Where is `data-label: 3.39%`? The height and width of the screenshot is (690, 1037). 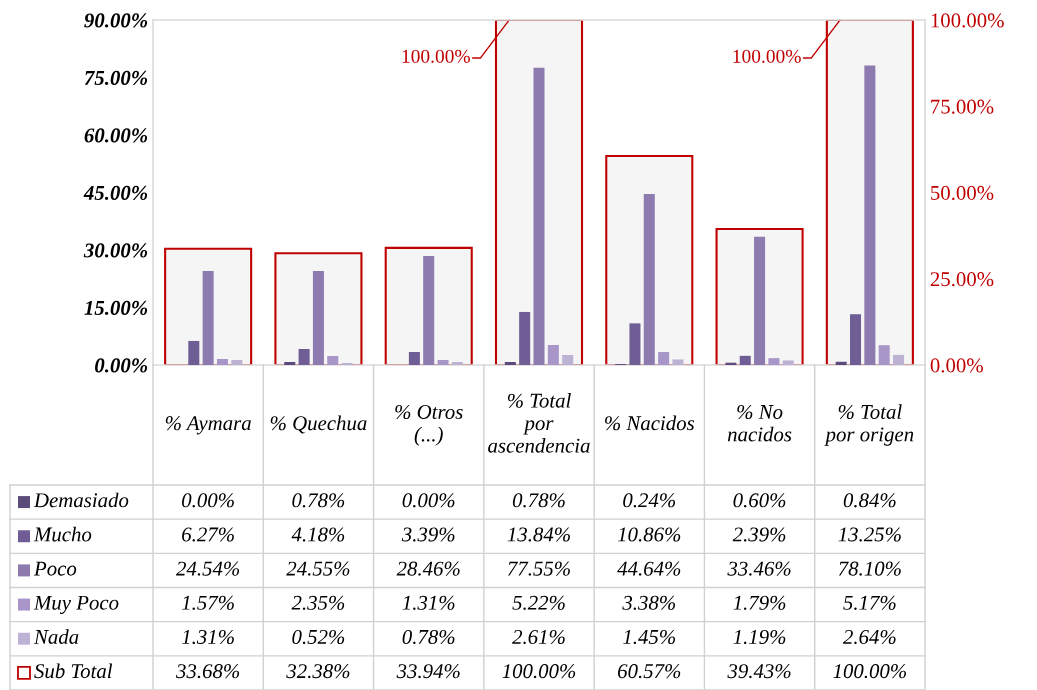 data-label: 3.39% is located at coordinates (428, 534).